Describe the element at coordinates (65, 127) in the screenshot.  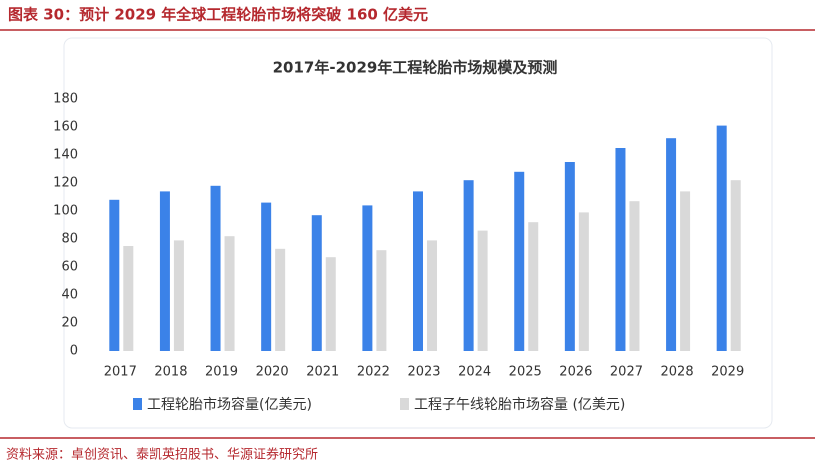
I see `y-tick-label: 160` at that location.